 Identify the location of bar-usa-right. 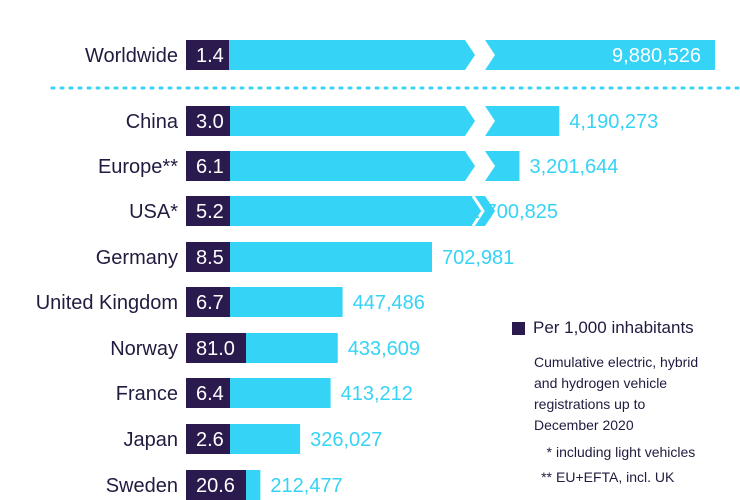
(477, 211).